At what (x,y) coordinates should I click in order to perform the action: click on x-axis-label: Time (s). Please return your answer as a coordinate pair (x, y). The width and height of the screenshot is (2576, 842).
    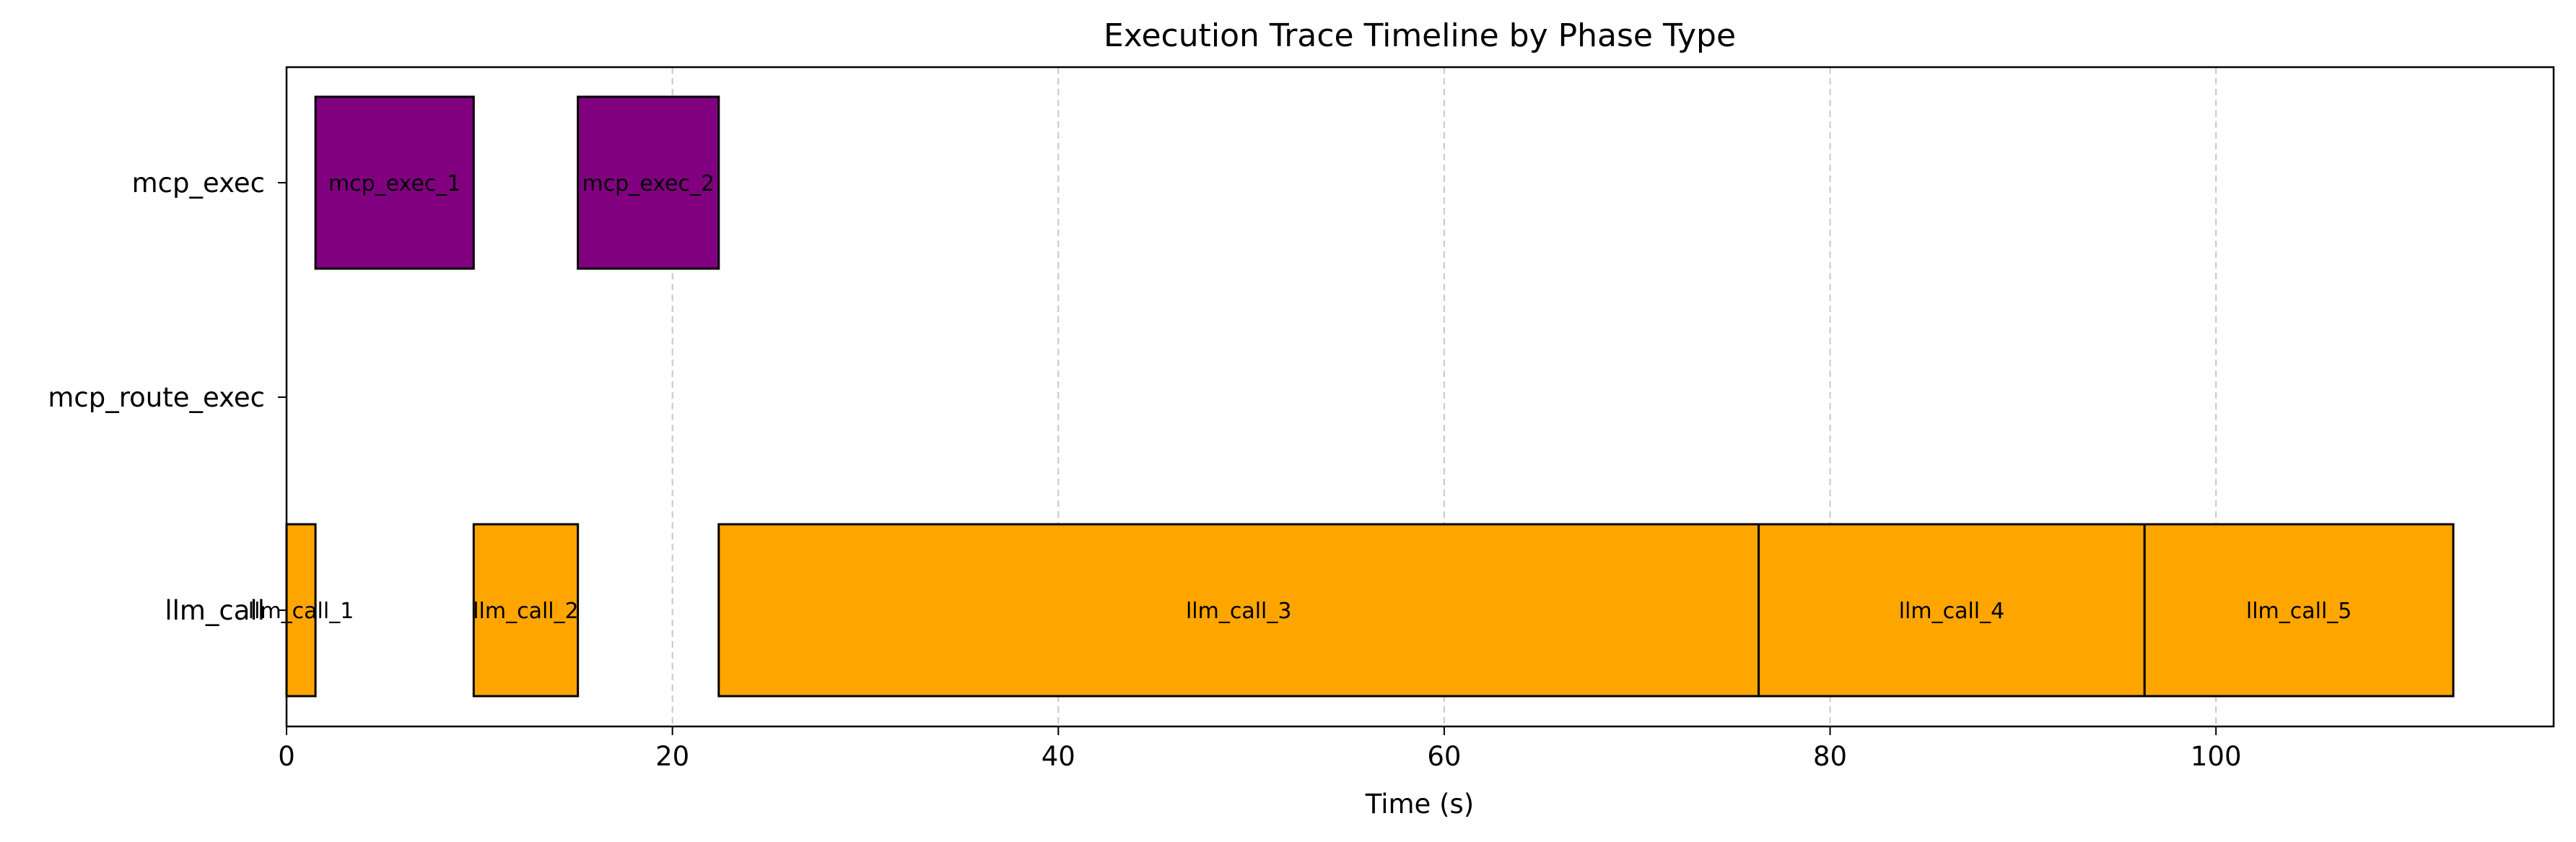
    Looking at the image, I should click on (1419, 804).